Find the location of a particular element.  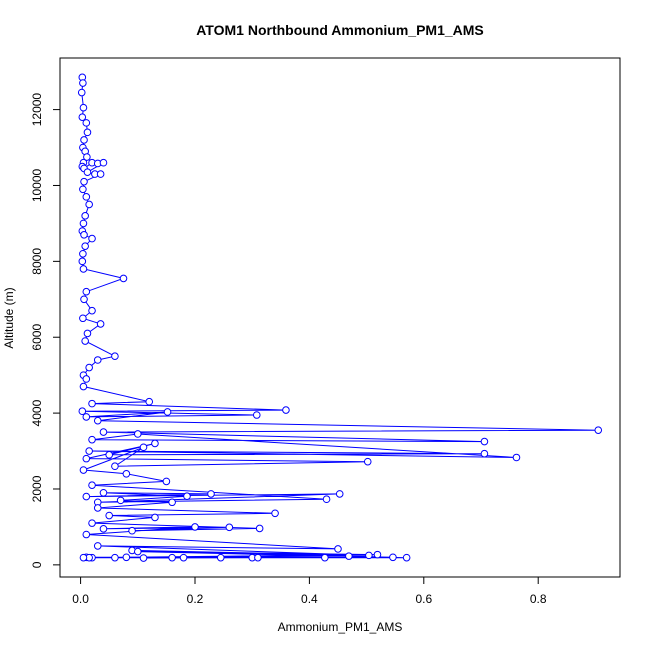

chart-title: ATOM1 Northbound Ammonium_PM1_AMS is located at coordinates (340, 30).